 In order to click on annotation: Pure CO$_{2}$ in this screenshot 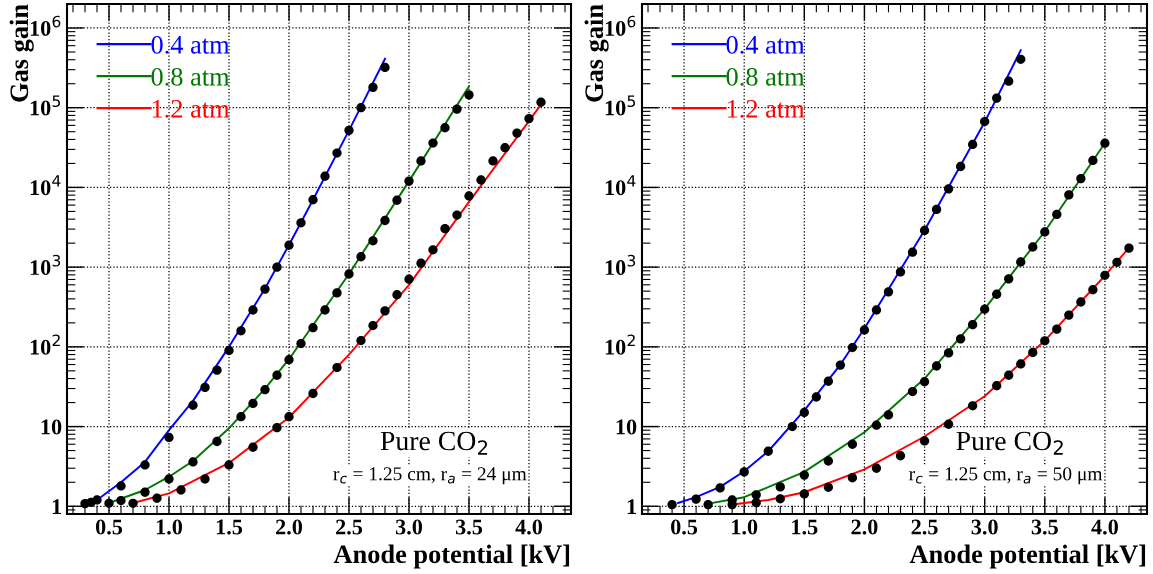, I will do `click(434, 443)`.